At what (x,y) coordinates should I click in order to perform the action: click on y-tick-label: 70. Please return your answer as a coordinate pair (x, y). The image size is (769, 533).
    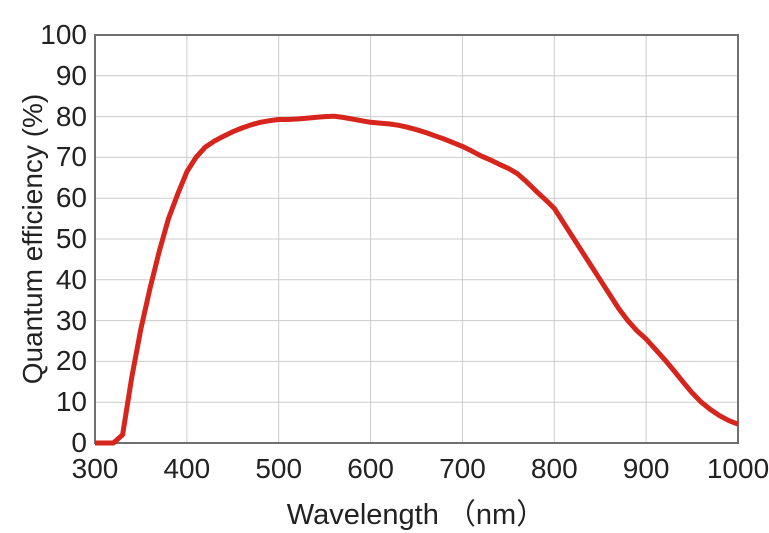
    Looking at the image, I should click on (71, 157).